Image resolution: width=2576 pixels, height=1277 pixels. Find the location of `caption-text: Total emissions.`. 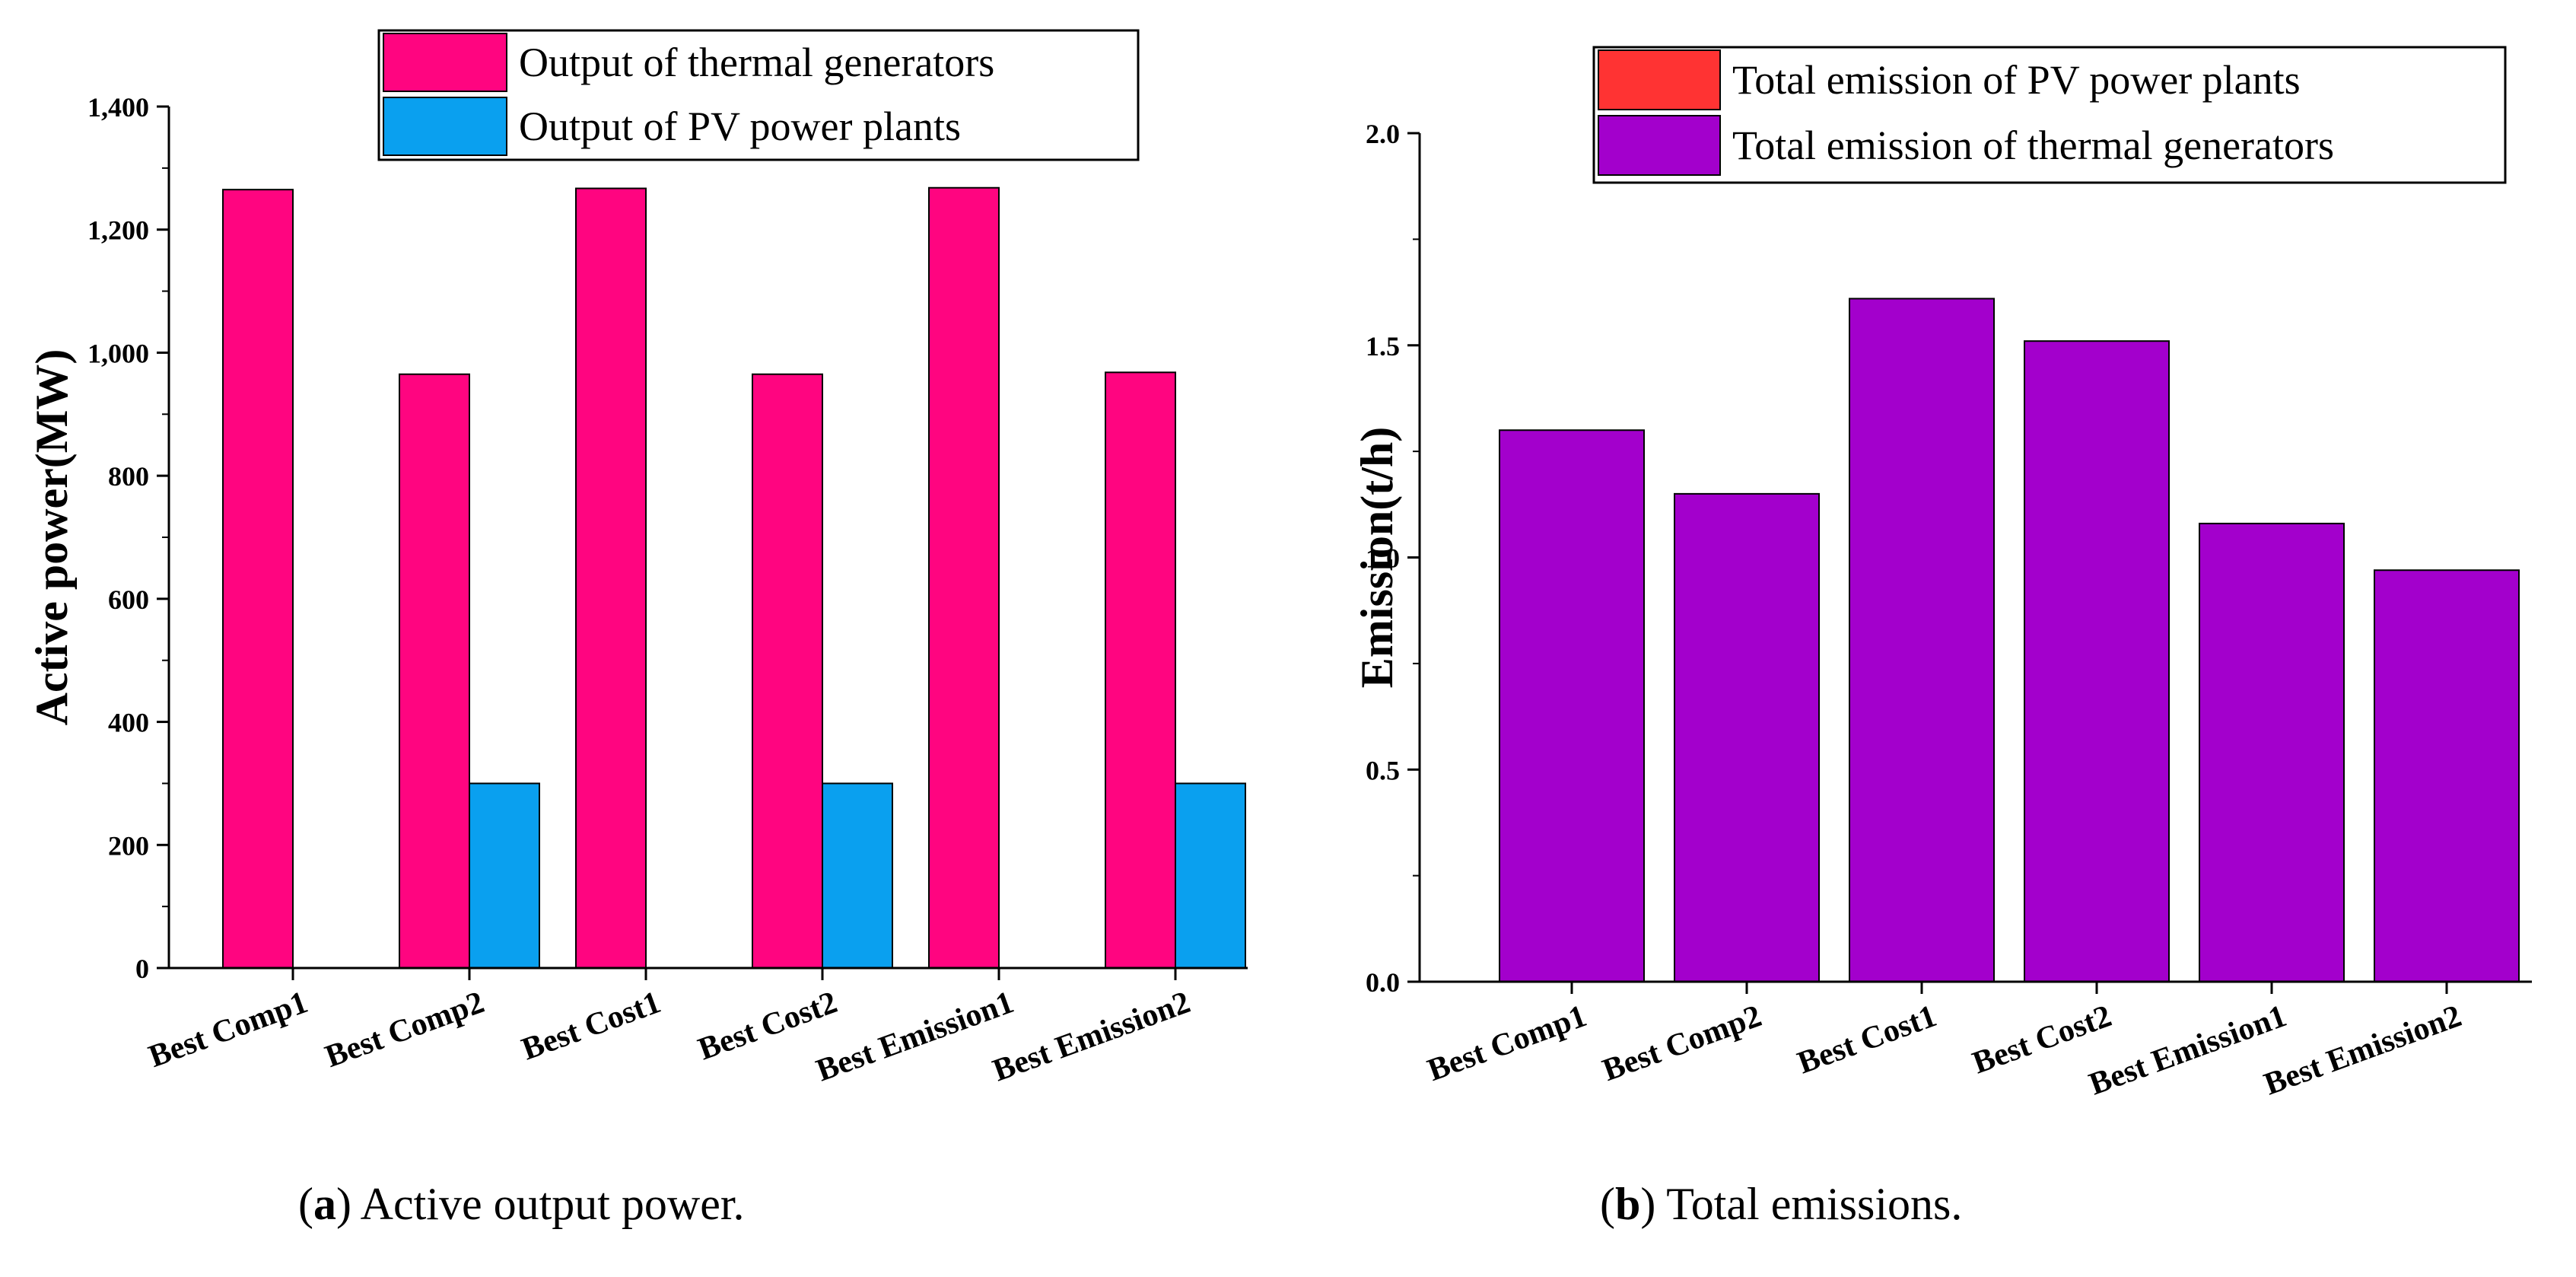

caption-text: Total emissions. is located at coordinates (1814, 1204).